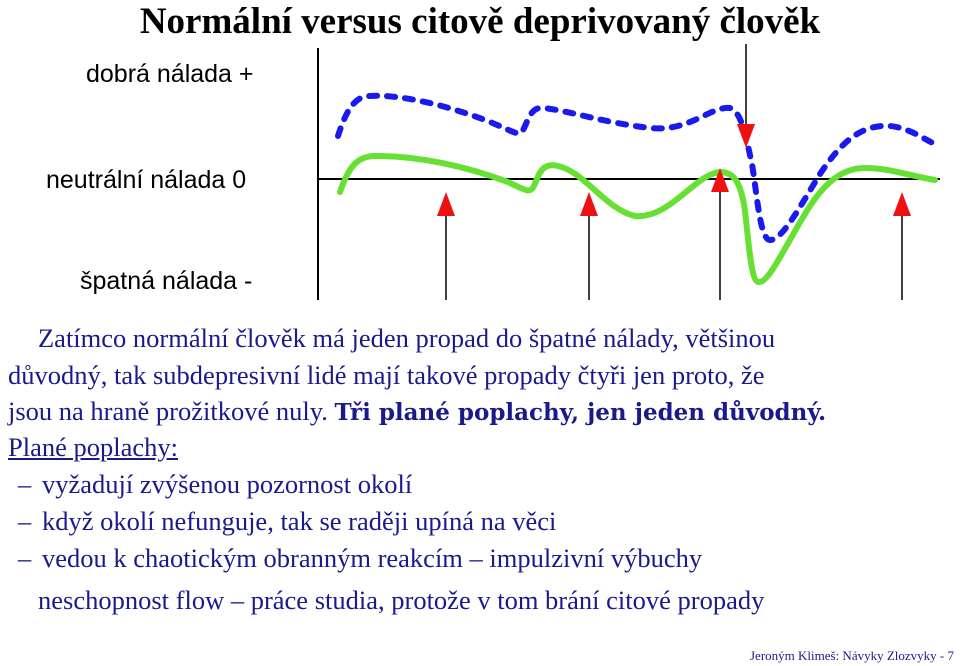 This screenshot has width=960, height=666. I want to click on false-alarms-heading: Plané poplachy:, so click(93, 447).